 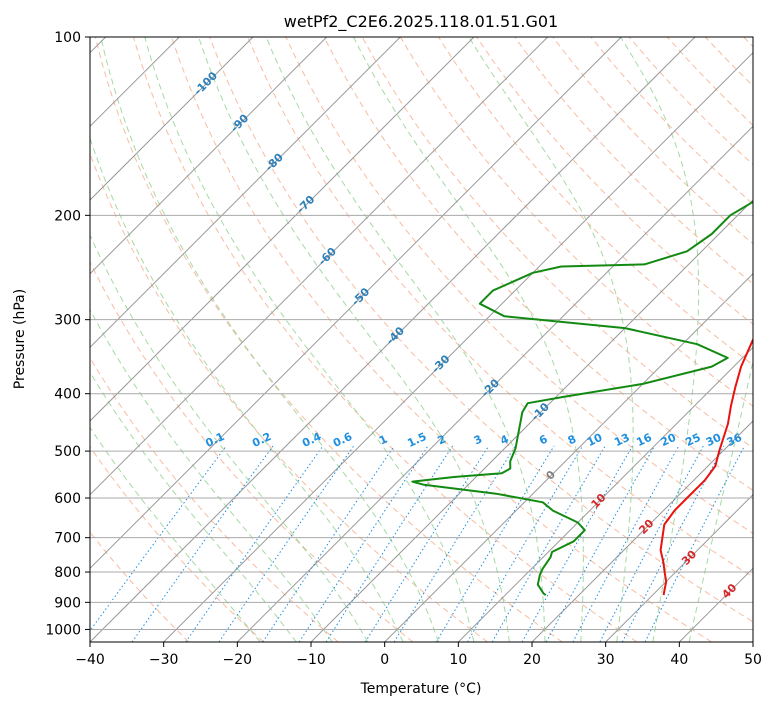 I want to click on y-tick-label: 500, so click(x=67, y=452).